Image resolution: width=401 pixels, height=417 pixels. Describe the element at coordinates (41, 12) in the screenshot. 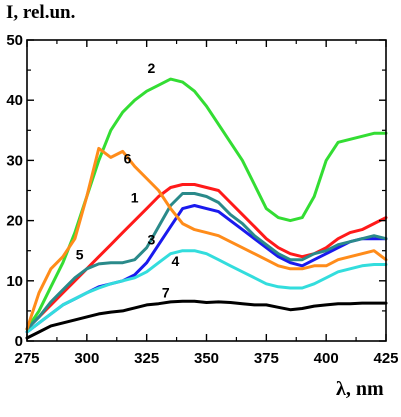

I see `y-axis-label: I, rel.un.` at that location.